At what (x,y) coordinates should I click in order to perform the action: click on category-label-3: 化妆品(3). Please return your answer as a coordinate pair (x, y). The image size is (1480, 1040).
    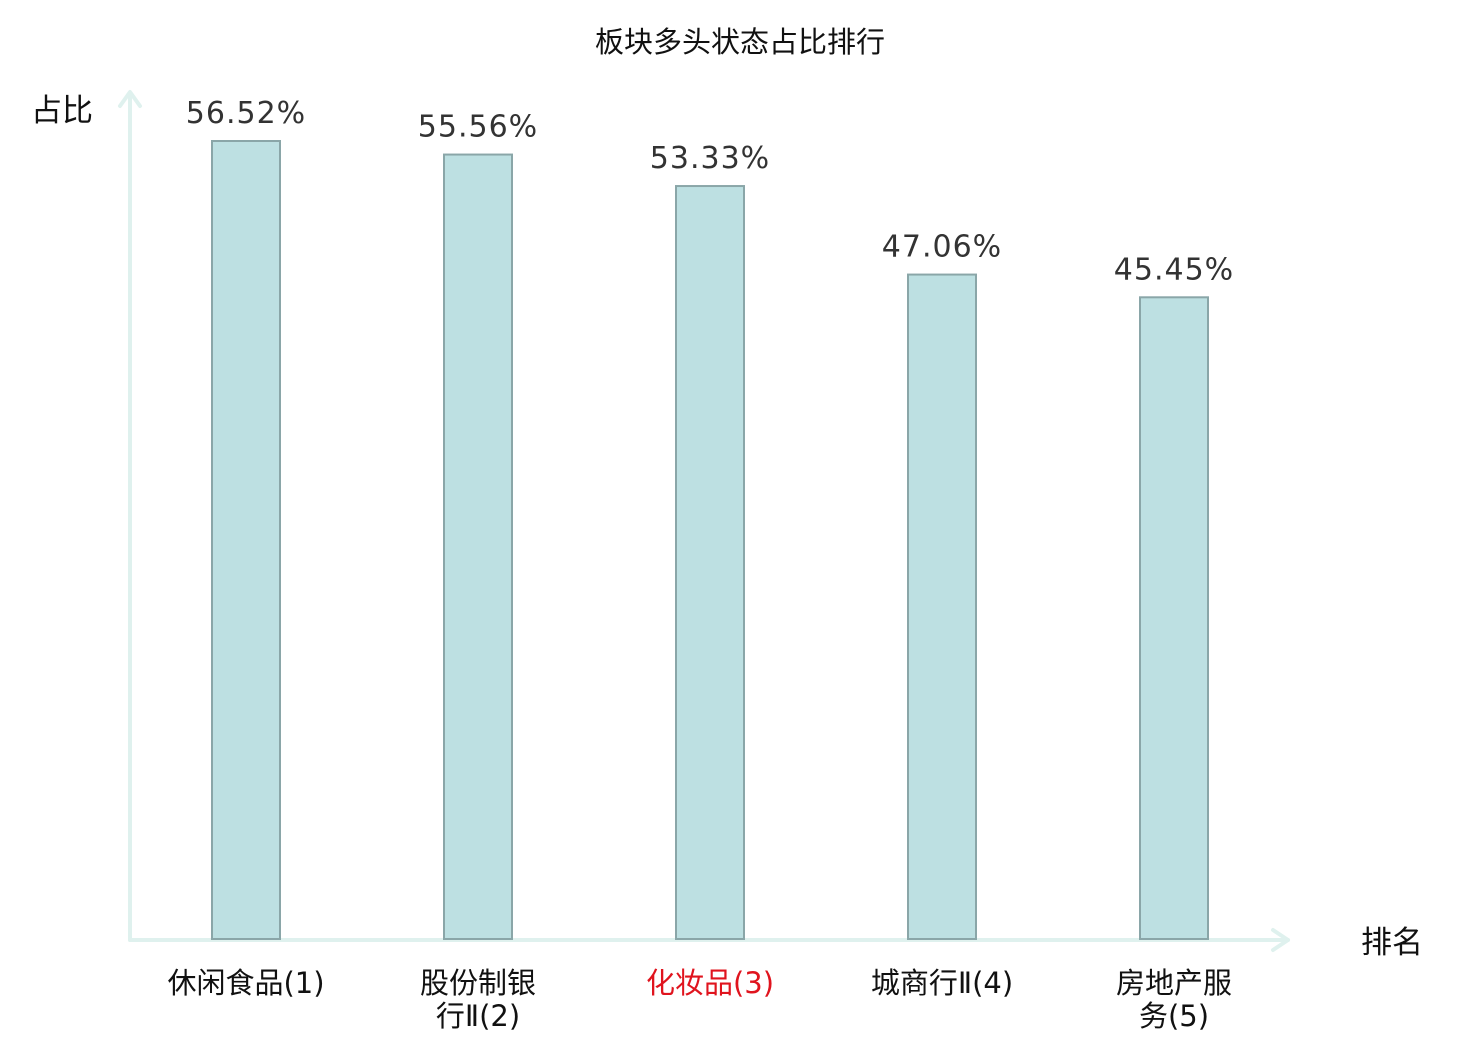
    Looking at the image, I should click on (710, 983).